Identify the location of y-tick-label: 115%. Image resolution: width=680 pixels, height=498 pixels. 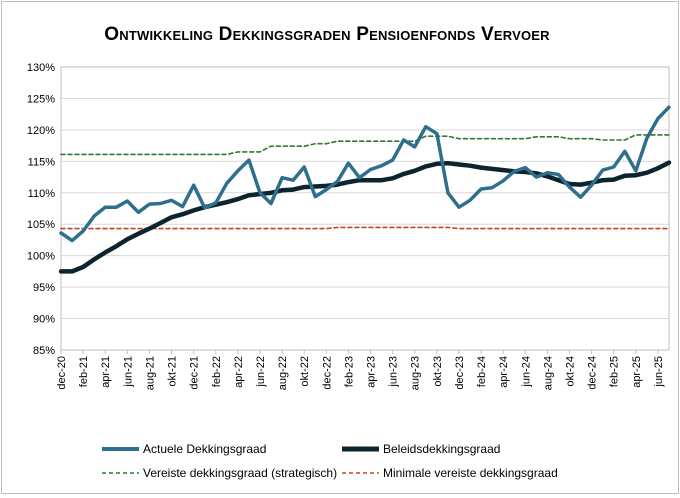
(42, 162).